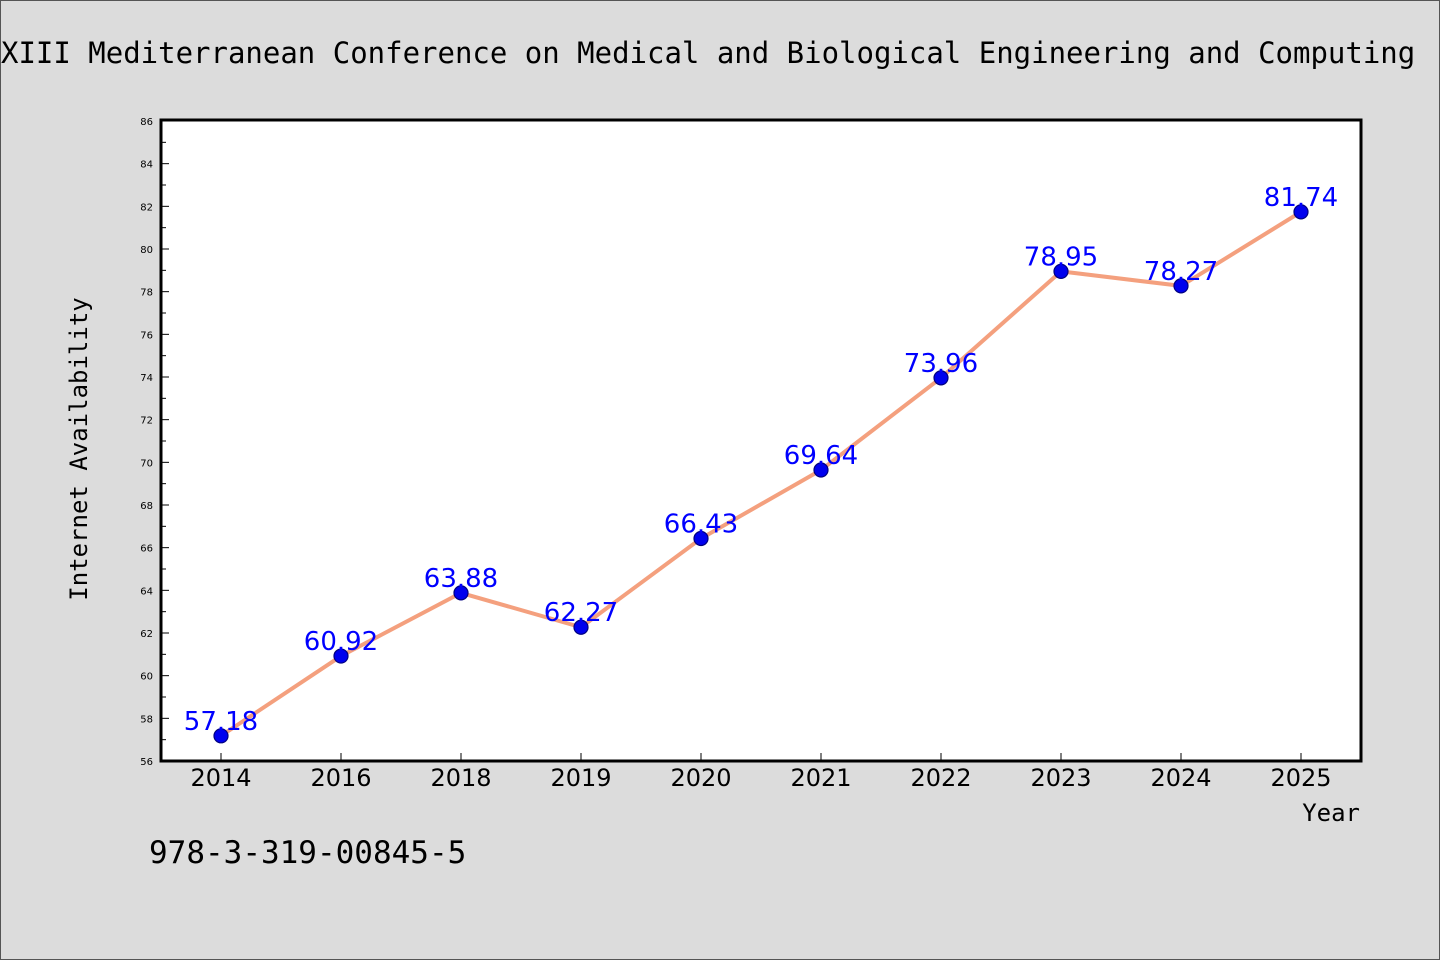 The width and height of the screenshot is (1440, 960). I want to click on data-label: 60.92, so click(341, 642).